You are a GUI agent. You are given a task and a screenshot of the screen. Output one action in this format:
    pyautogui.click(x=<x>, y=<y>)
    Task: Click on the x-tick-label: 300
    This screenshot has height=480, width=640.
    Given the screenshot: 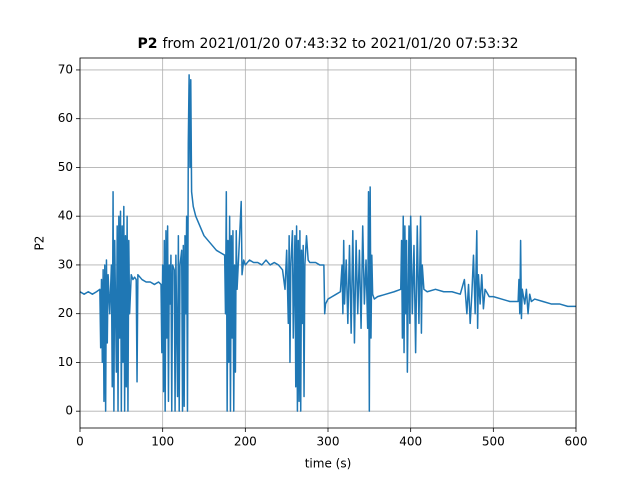 What is the action you would take?
    pyautogui.click(x=328, y=442)
    